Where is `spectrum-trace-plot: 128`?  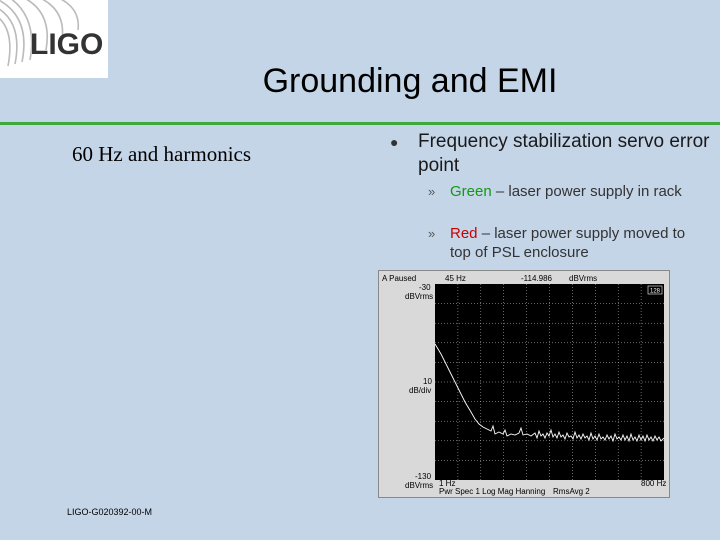
spectrum-trace-plot: 128 is located at coordinates (549, 382).